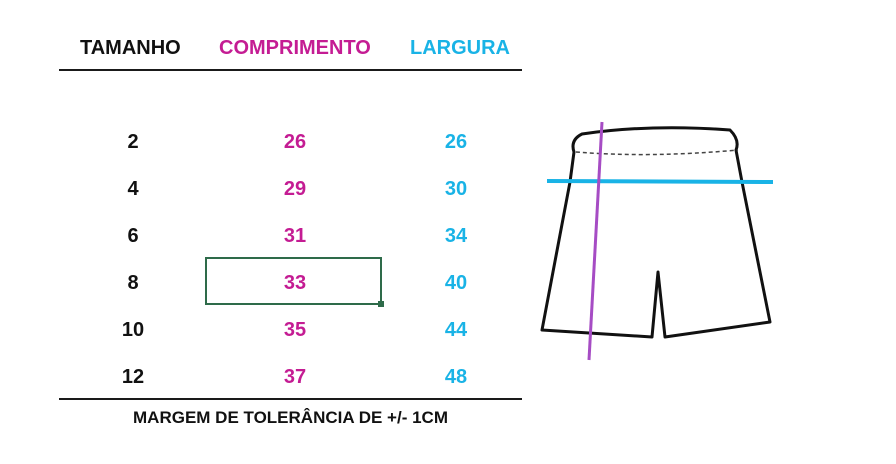 The width and height of the screenshot is (896, 464). What do you see at coordinates (130, 48) in the screenshot?
I see `header-size: TAMANHO` at bounding box center [130, 48].